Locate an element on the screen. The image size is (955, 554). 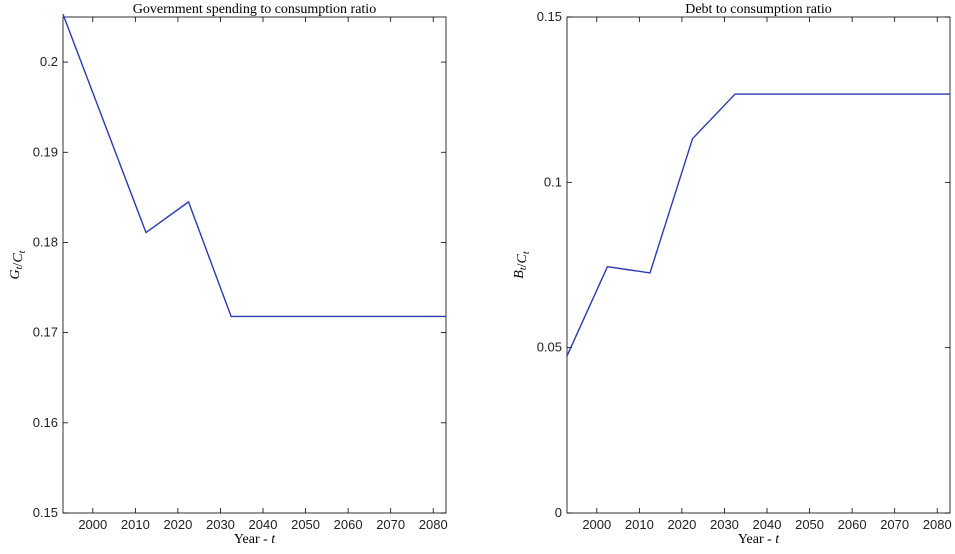
y-tick-label: 0.2 is located at coordinates (49, 61).